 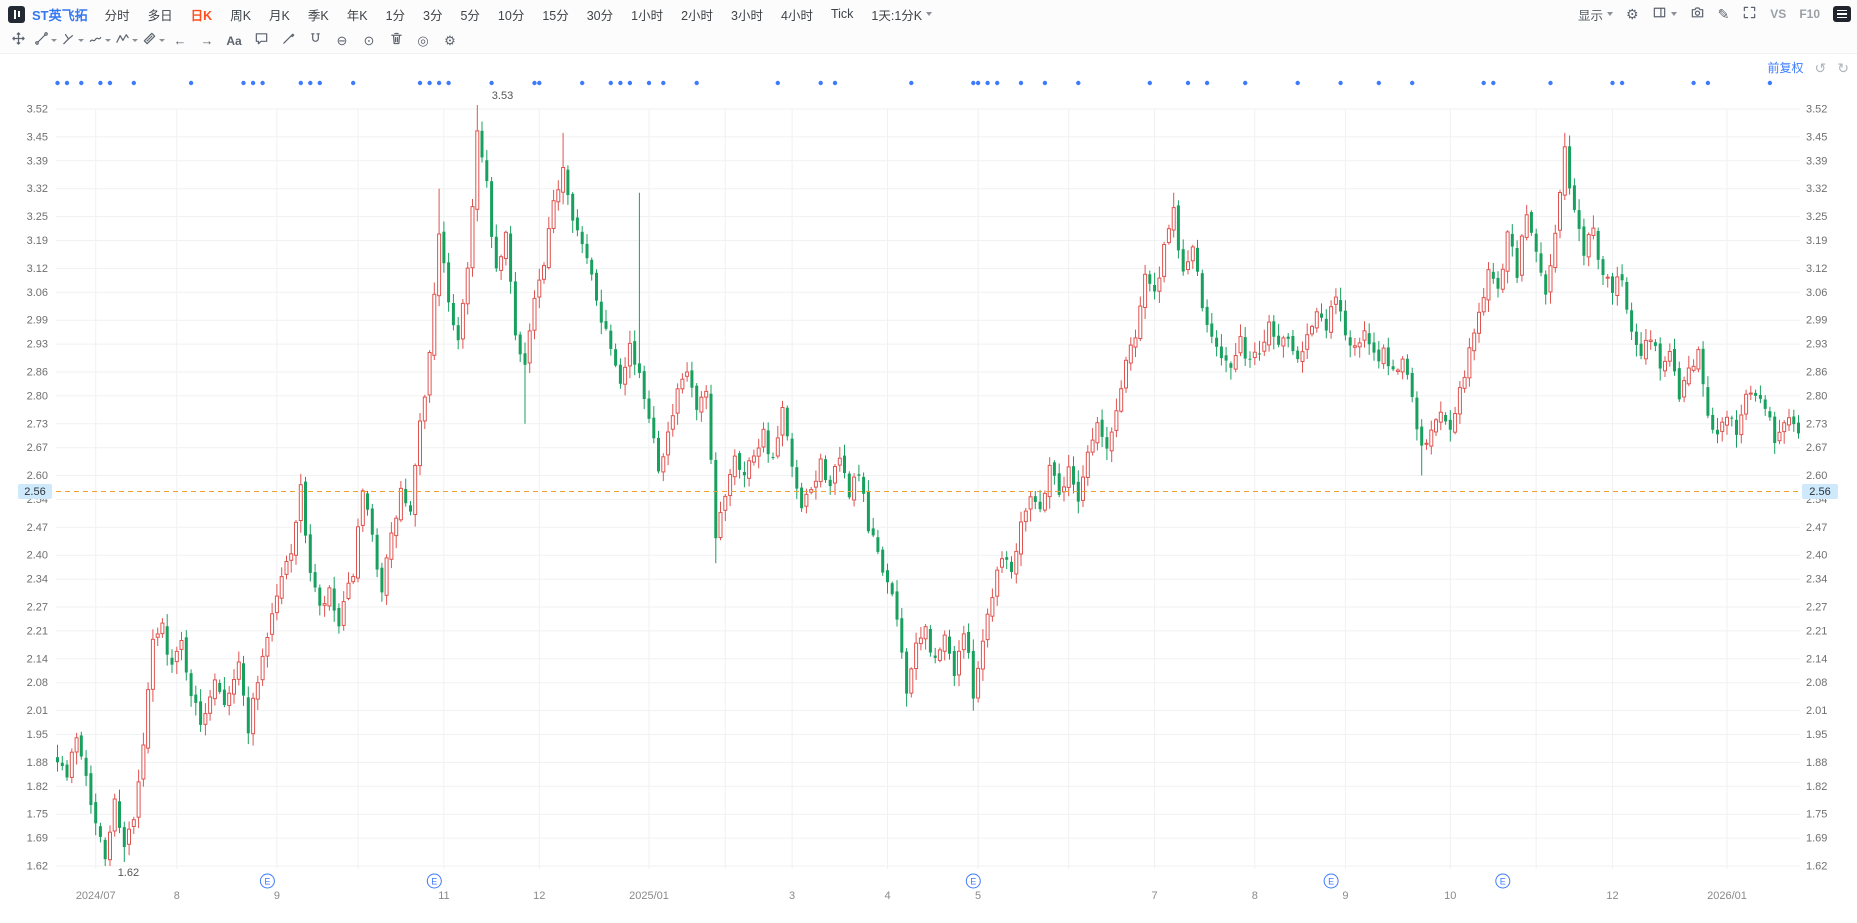 I want to click on draw-edit-button: ✎, so click(x=1724, y=14).